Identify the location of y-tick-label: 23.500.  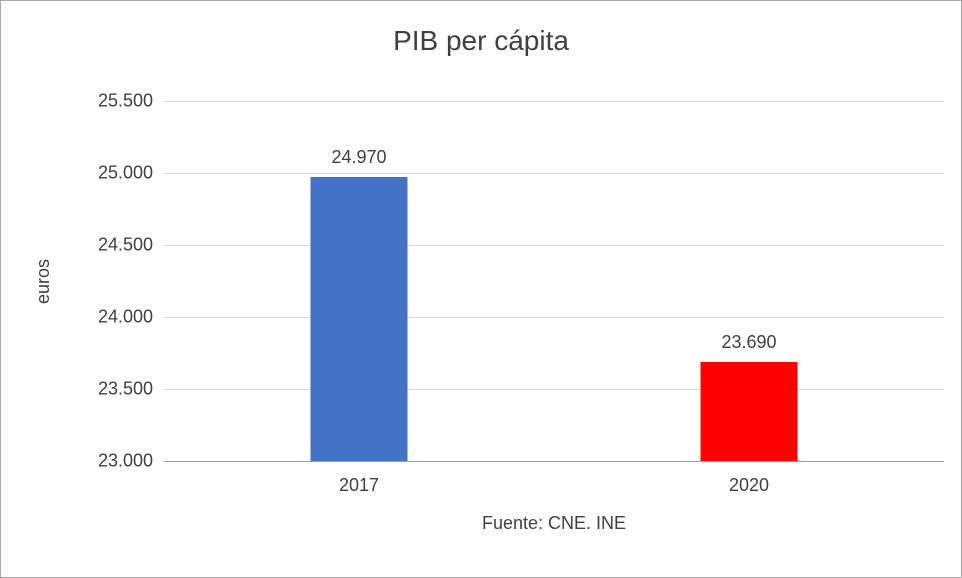
(125, 388).